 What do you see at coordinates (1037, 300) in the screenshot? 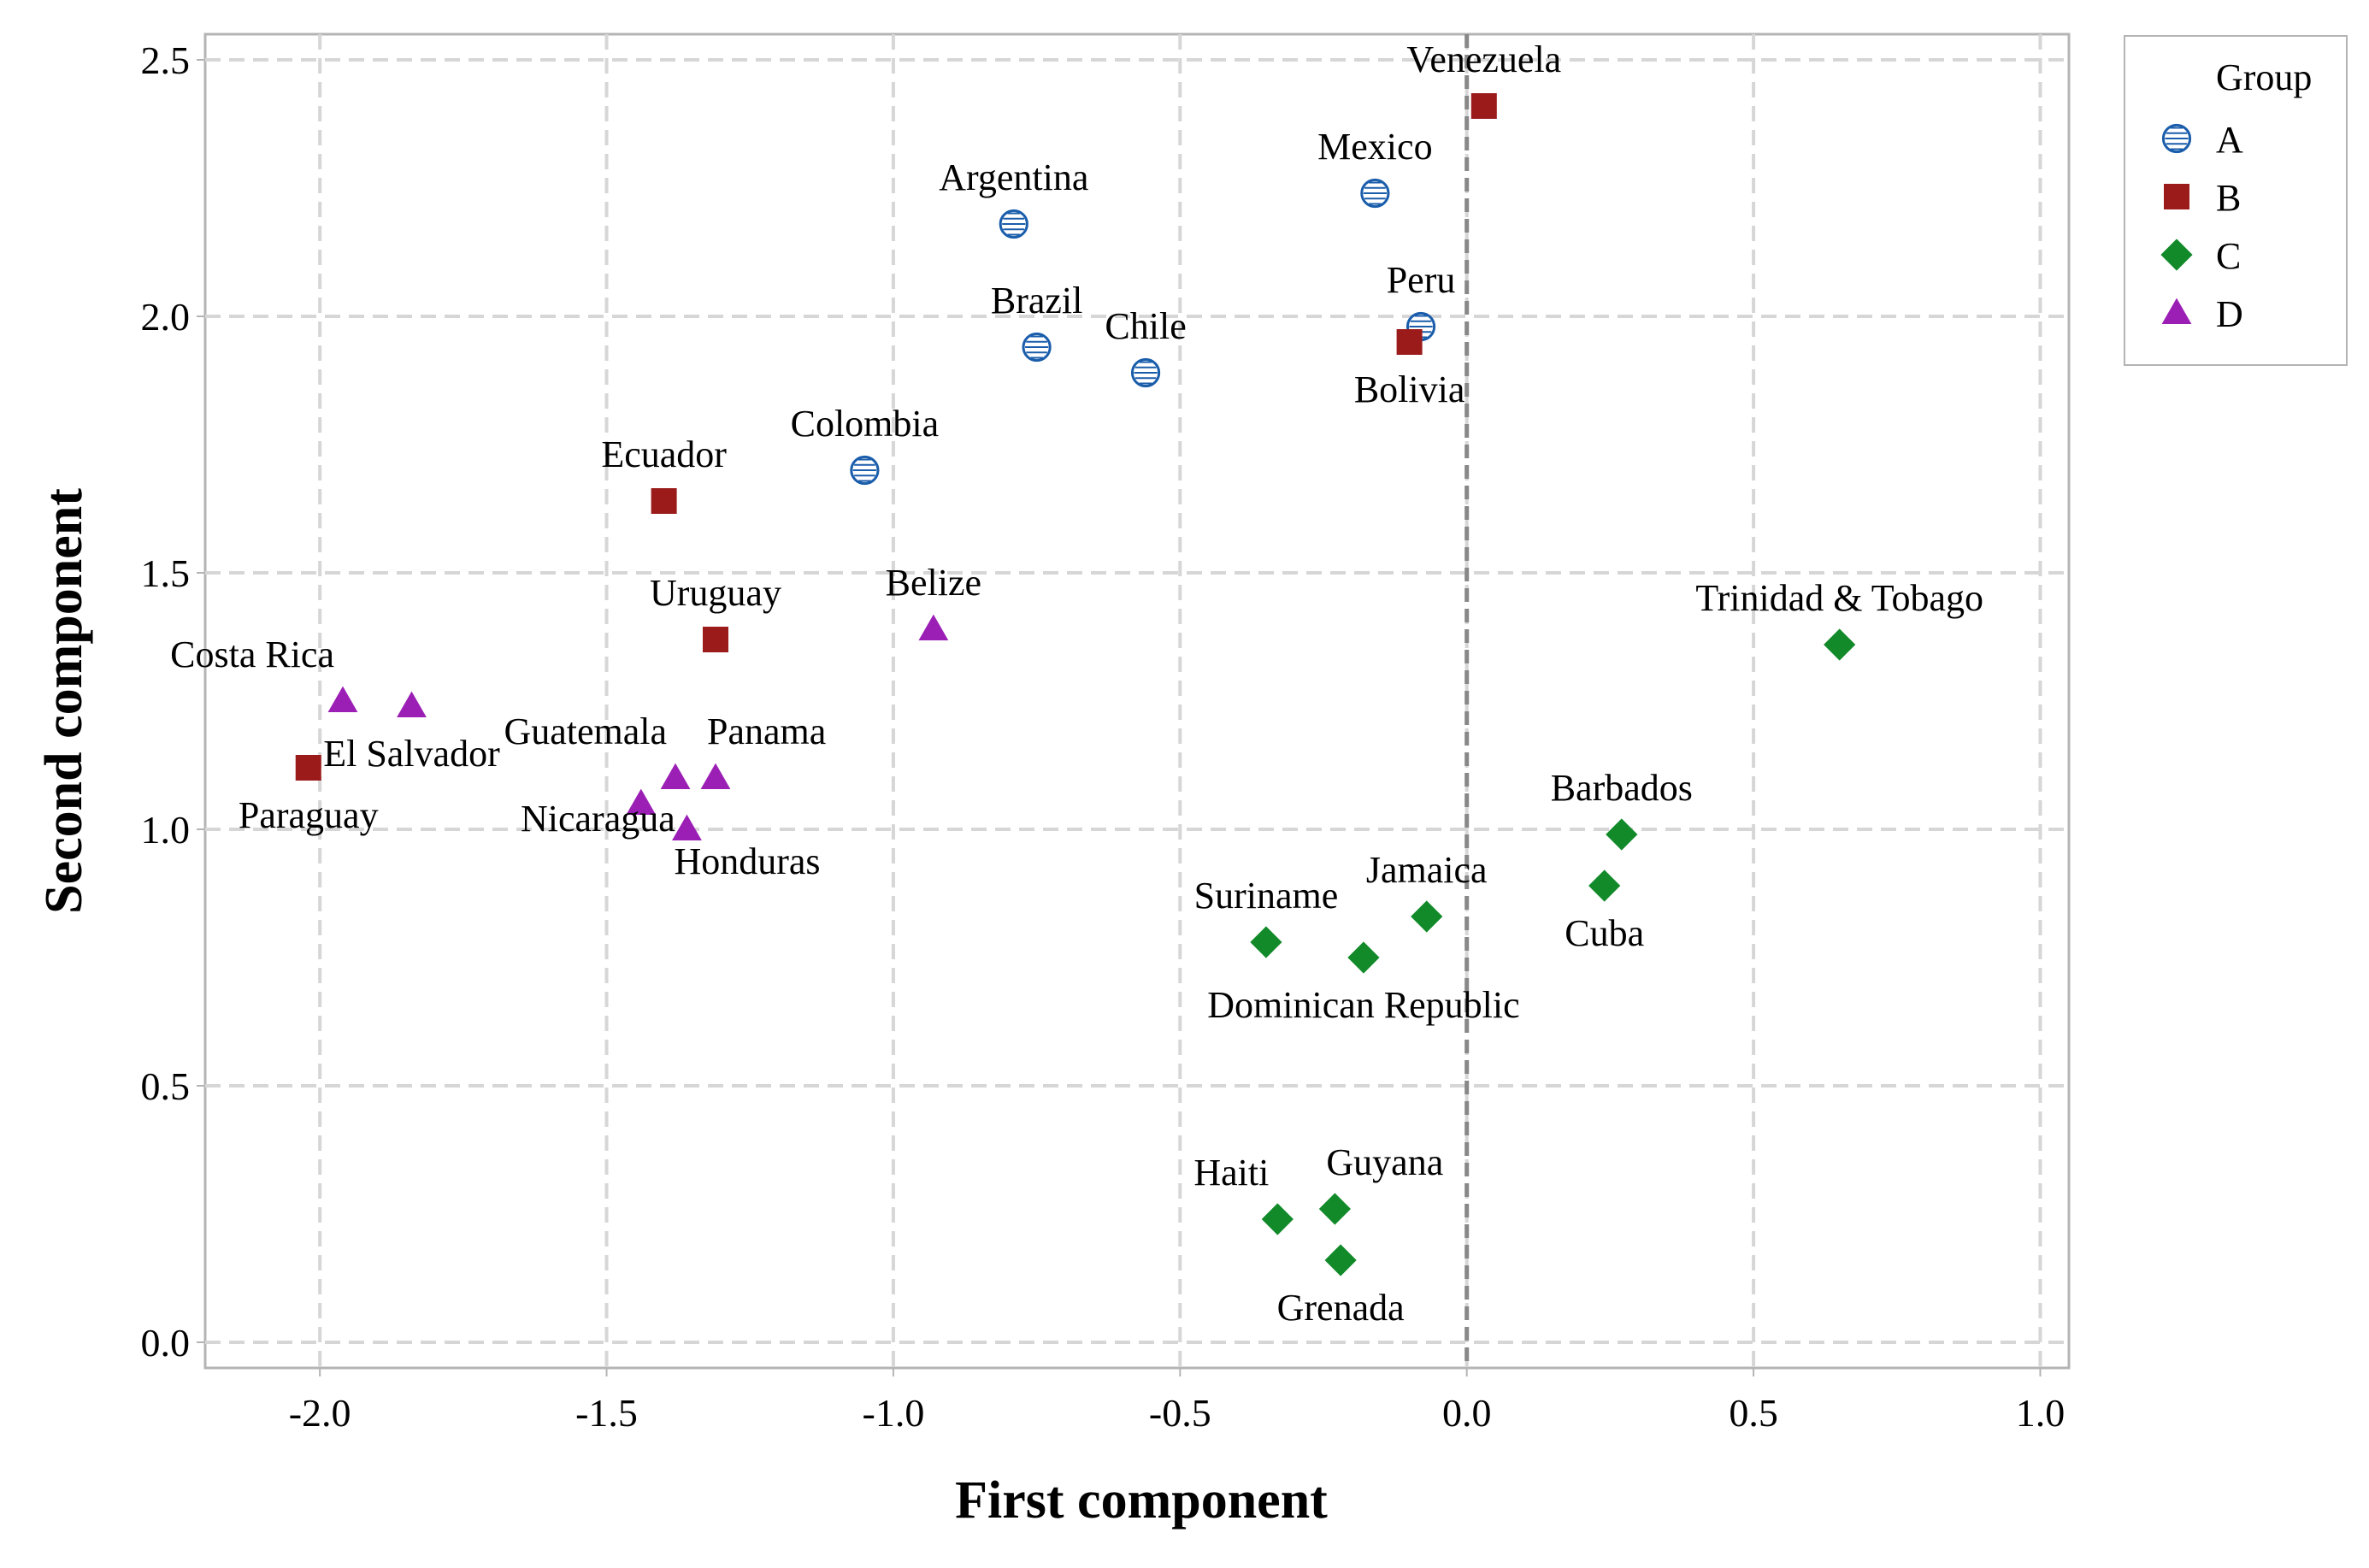
I see `label-brazil: Brazil` at bounding box center [1037, 300].